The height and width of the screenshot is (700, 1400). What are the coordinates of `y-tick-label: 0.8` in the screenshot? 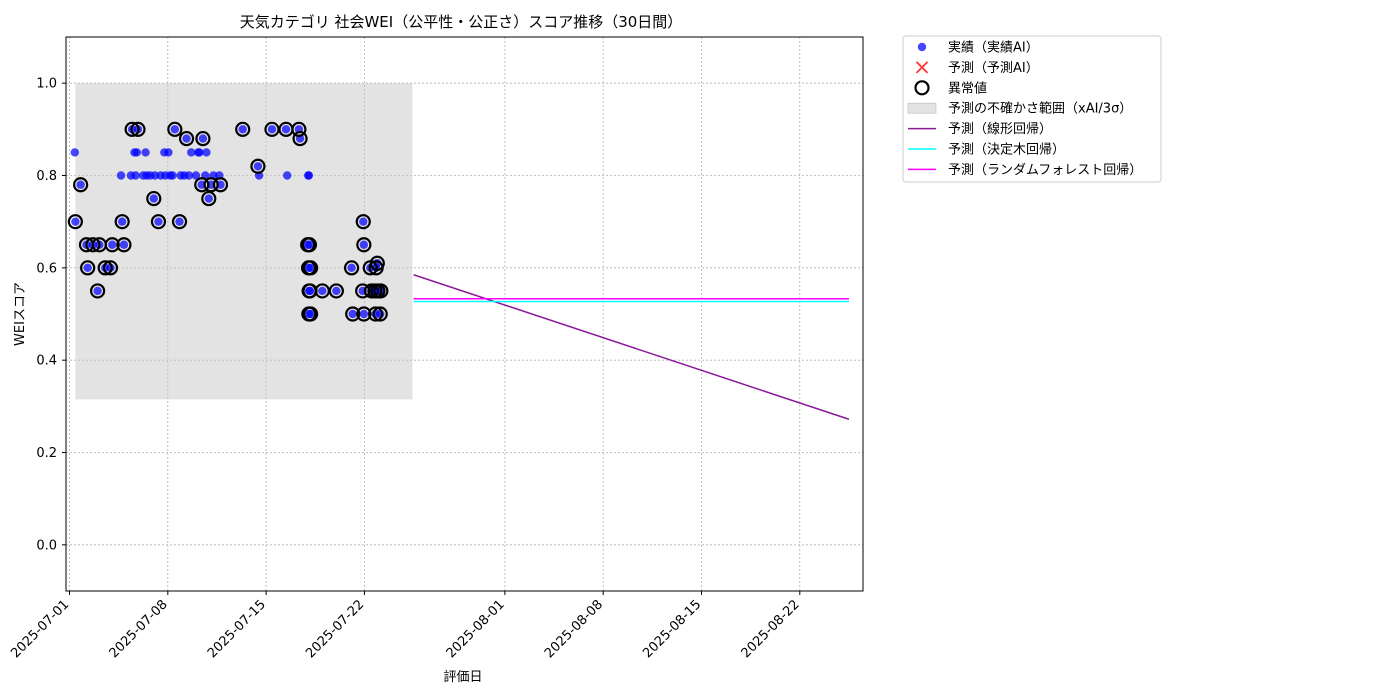 It's located at (46, 176).